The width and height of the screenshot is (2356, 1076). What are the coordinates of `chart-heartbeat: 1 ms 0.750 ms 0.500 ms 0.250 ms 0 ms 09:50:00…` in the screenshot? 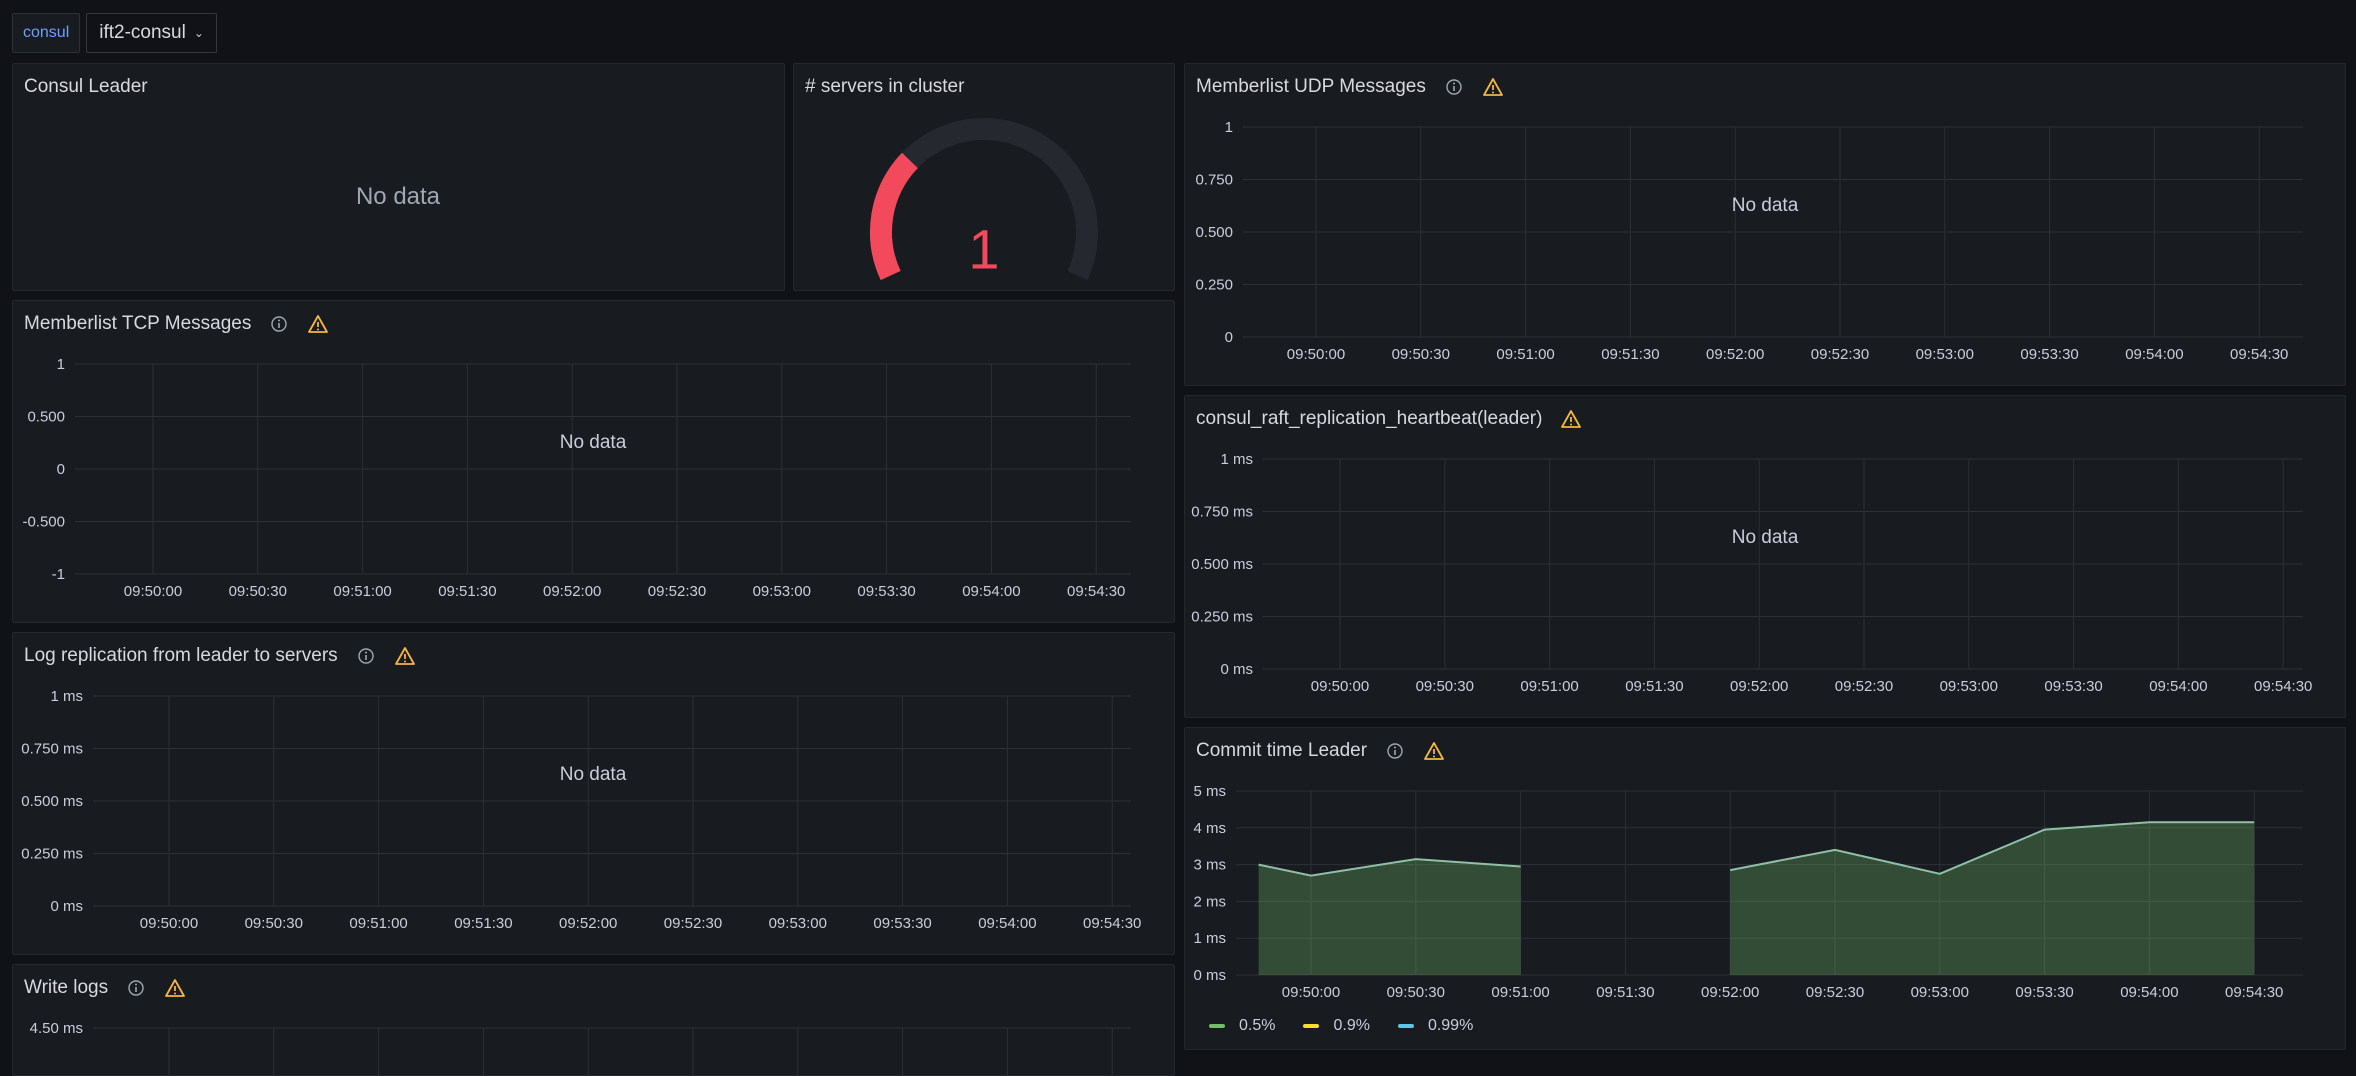 It's located at (1751, 573).